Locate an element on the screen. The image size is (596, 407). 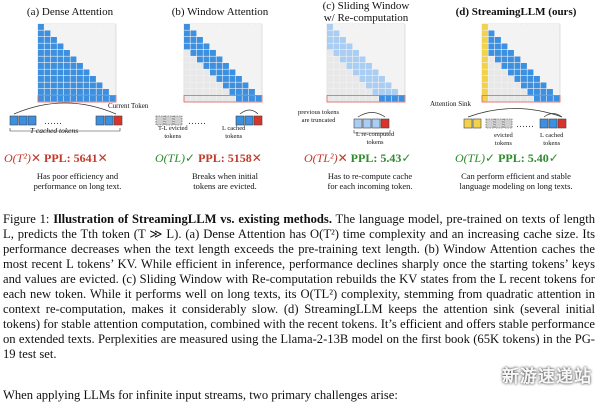
evicted-token-b is located at coordinates (169, 120).